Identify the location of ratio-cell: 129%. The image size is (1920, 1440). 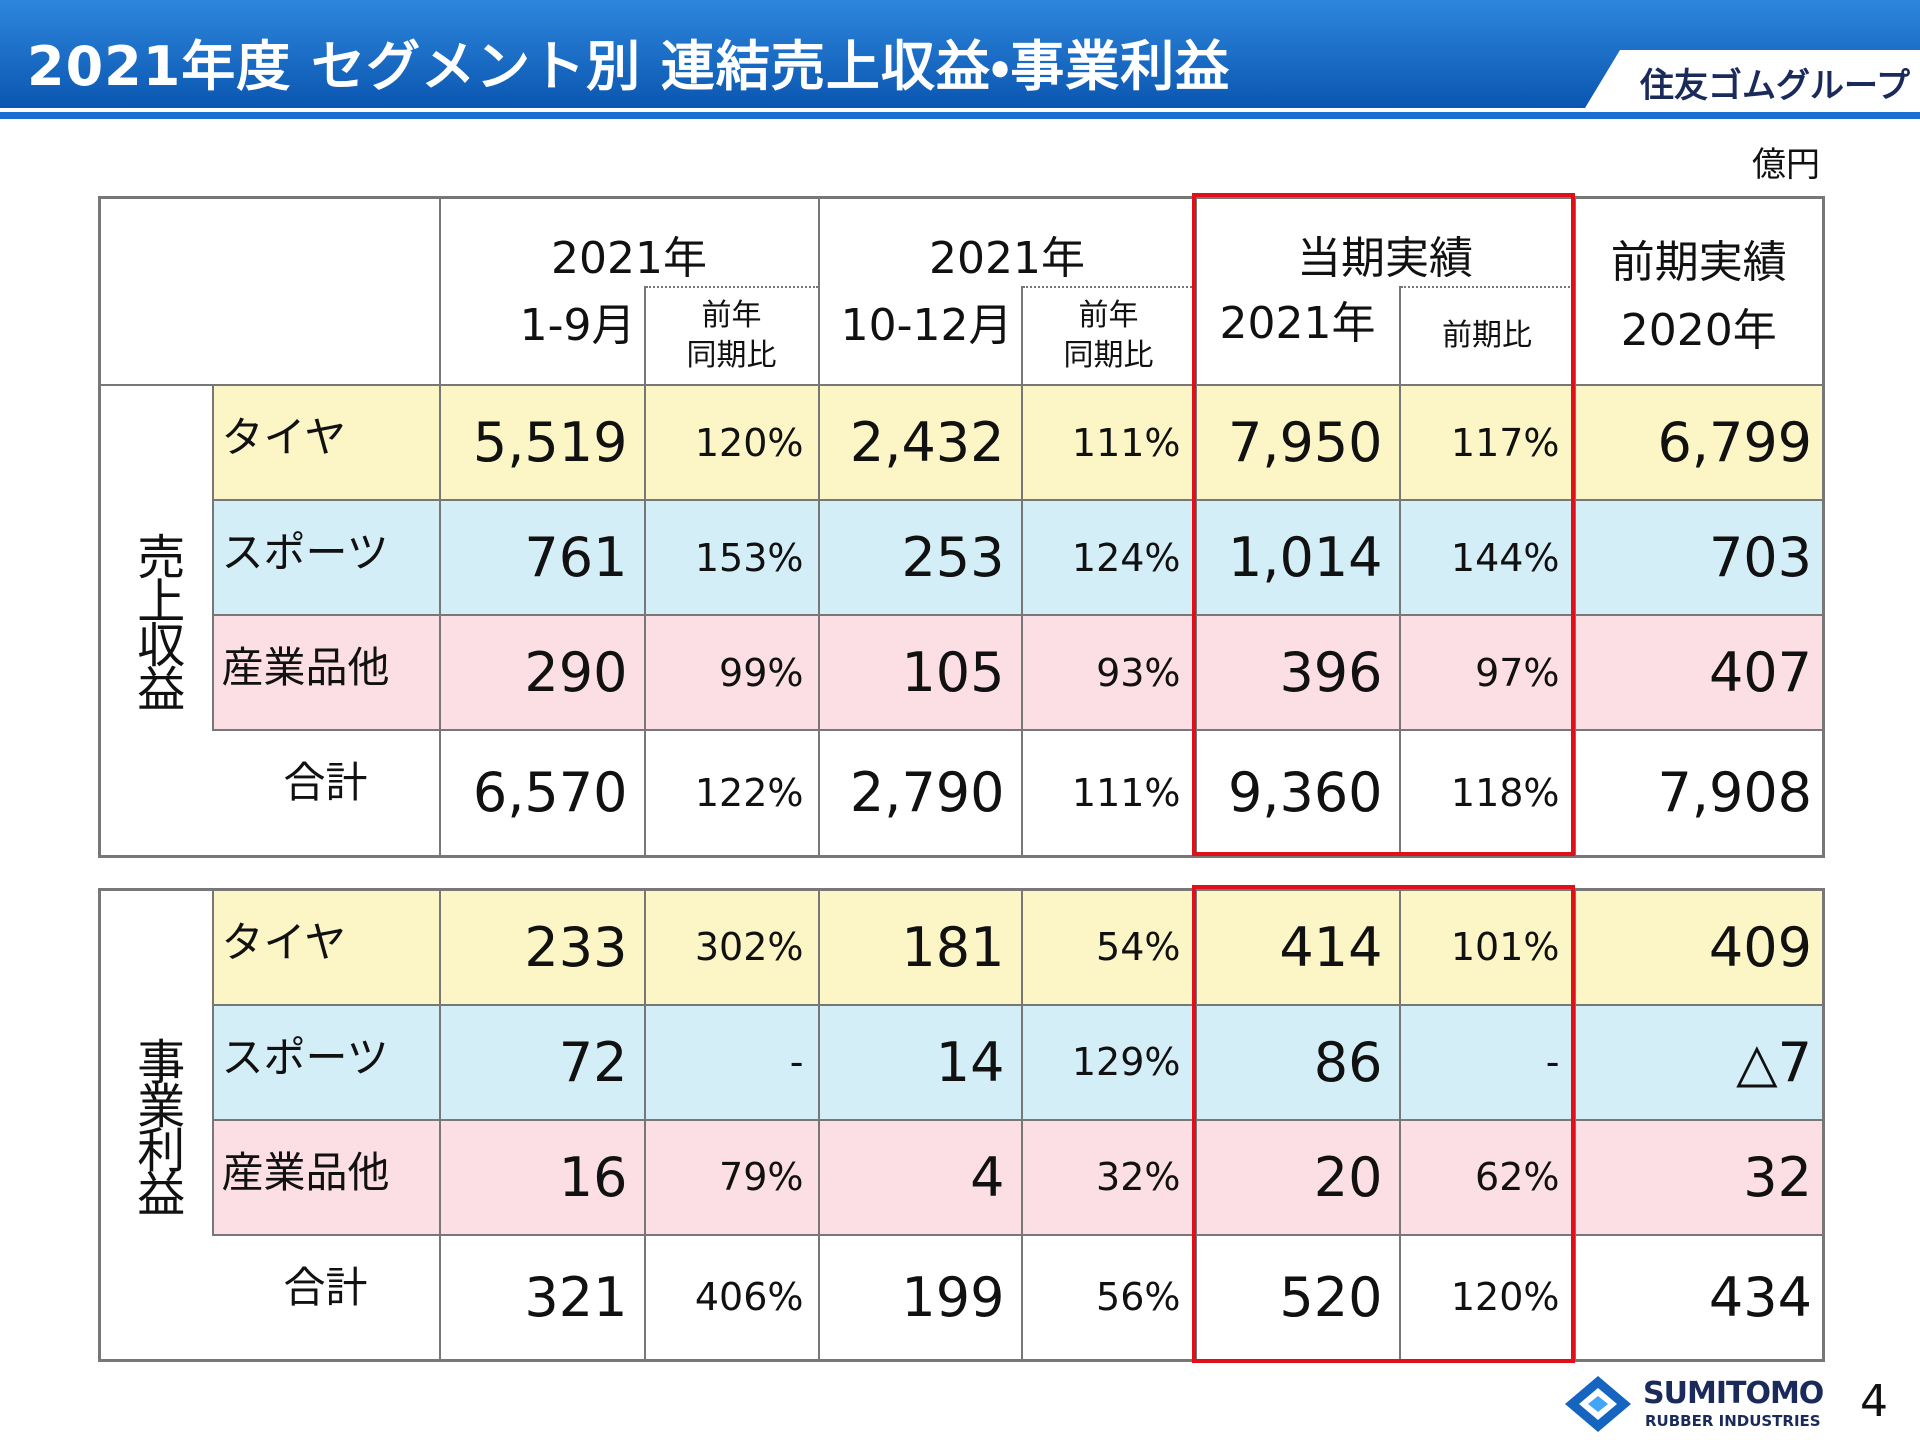
(1108, 1062).